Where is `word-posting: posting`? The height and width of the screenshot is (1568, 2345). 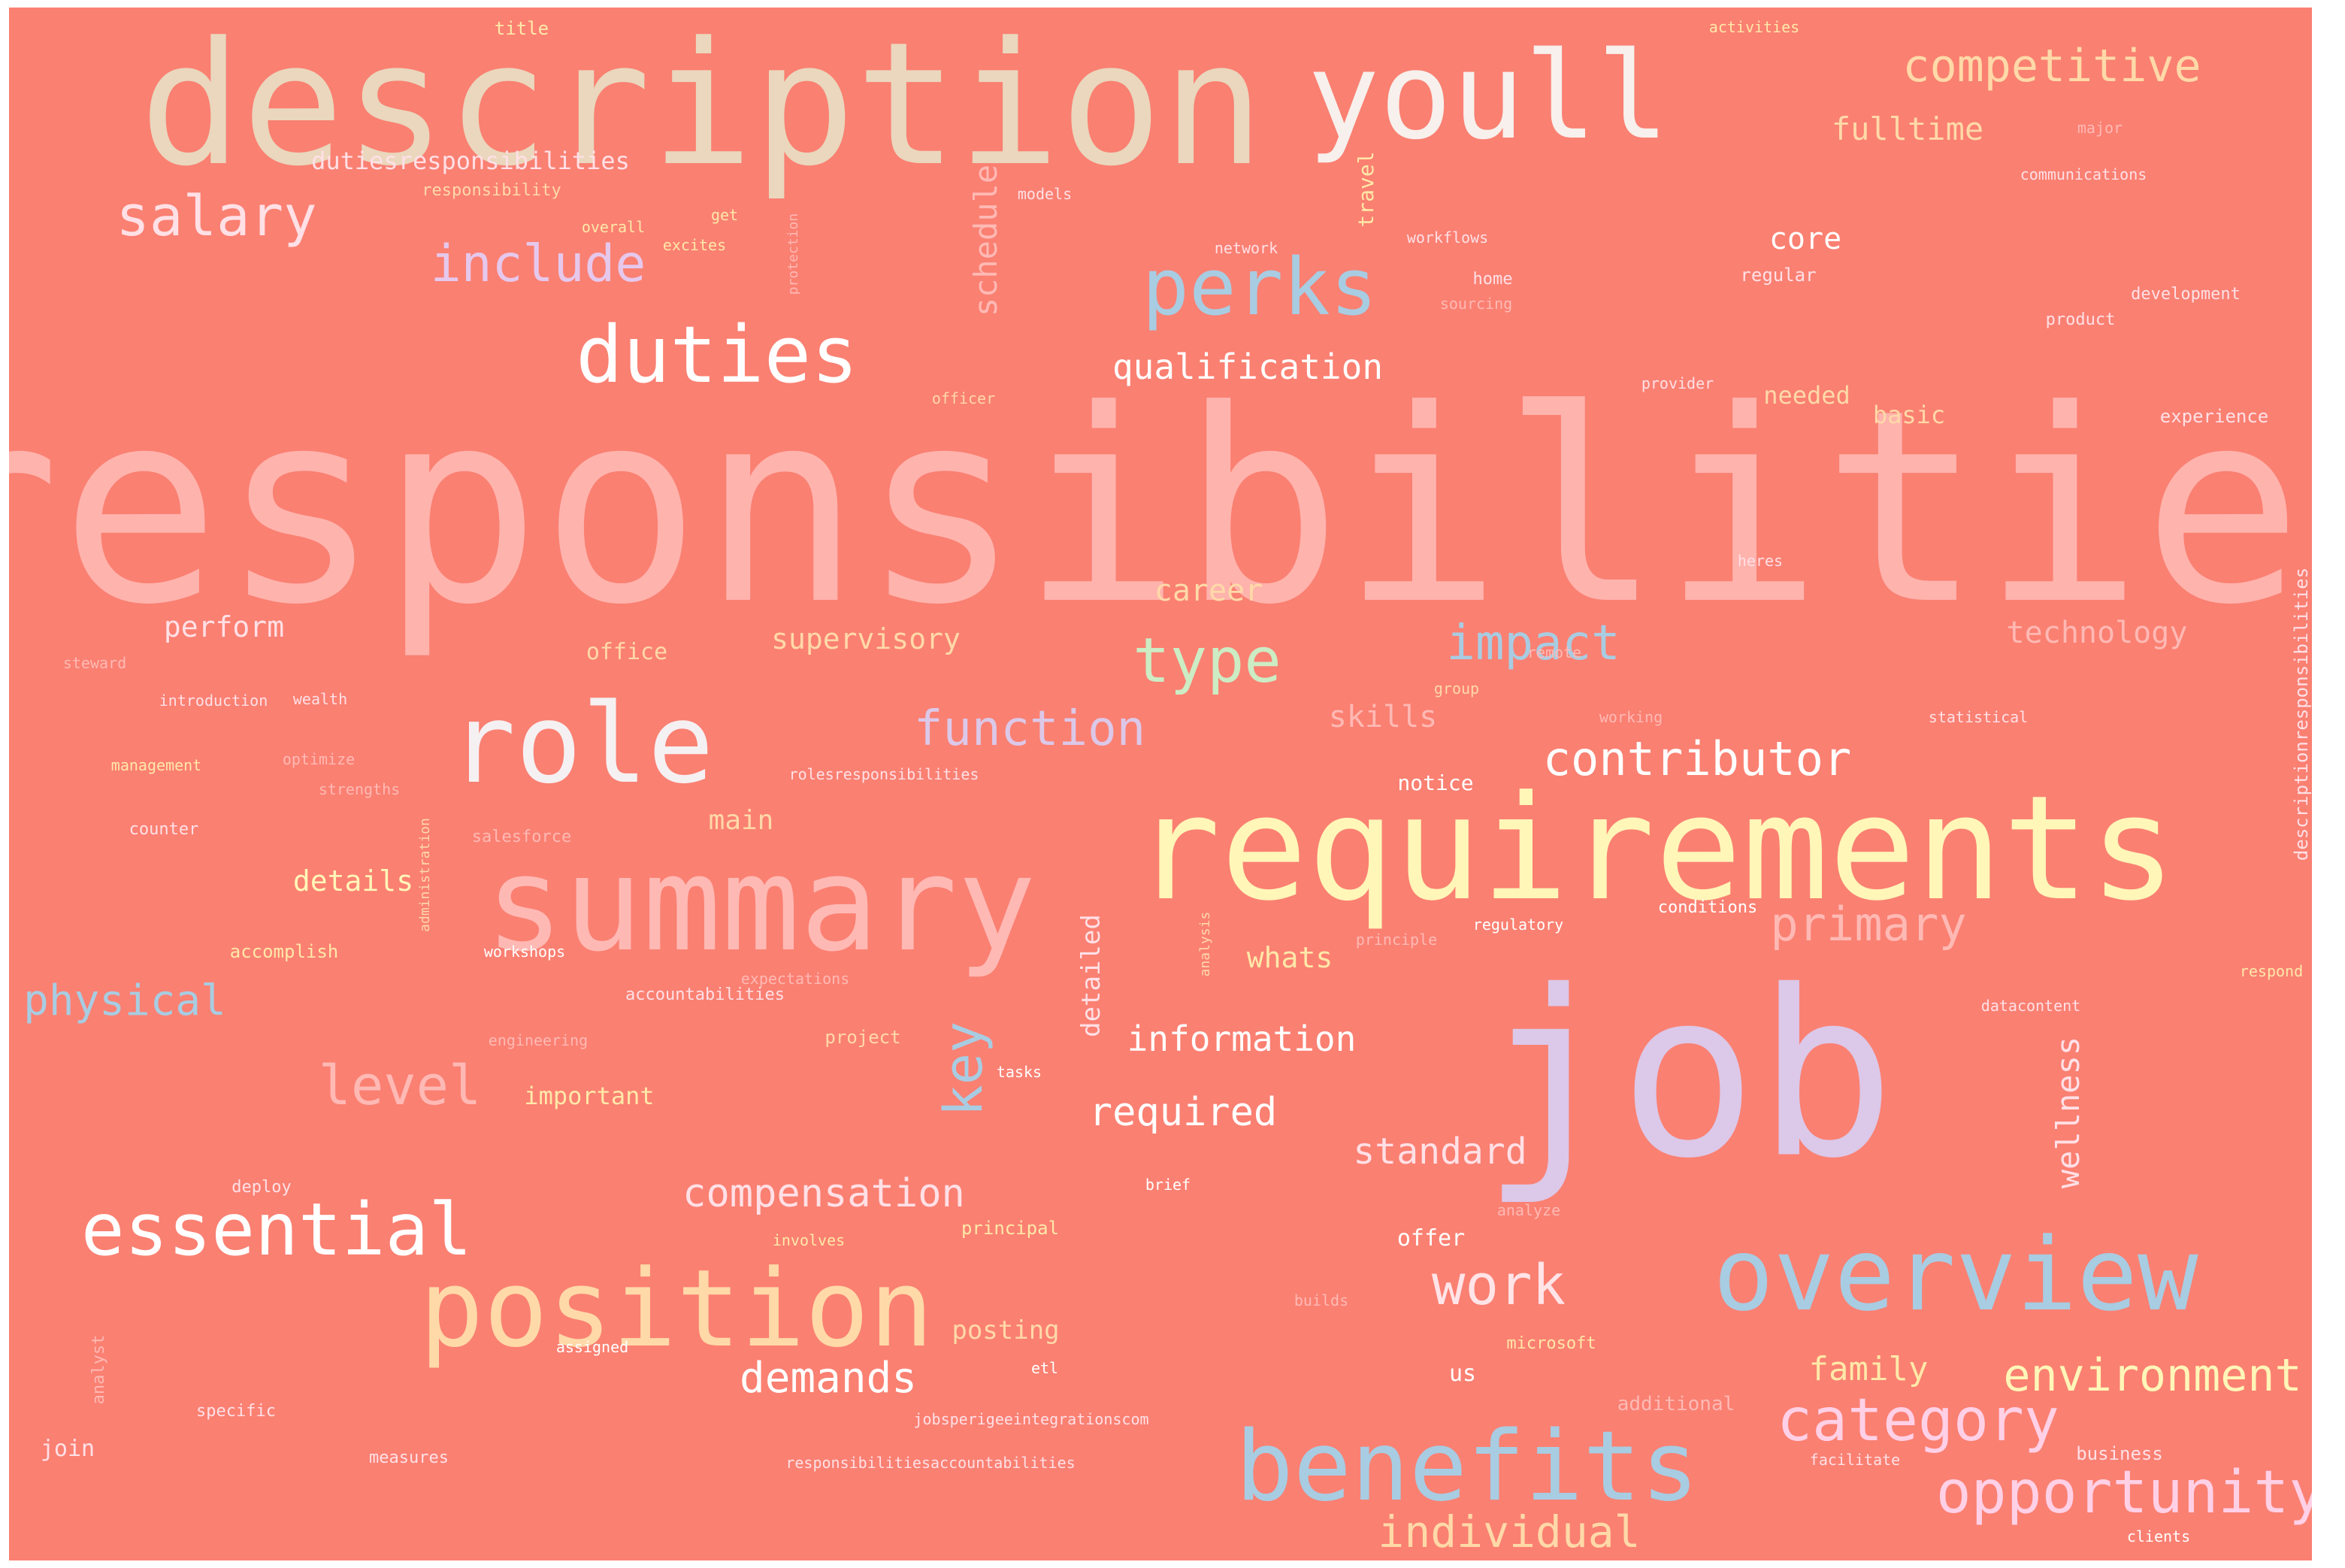
word-posting: posting is located at coordinates (1006, 1330).